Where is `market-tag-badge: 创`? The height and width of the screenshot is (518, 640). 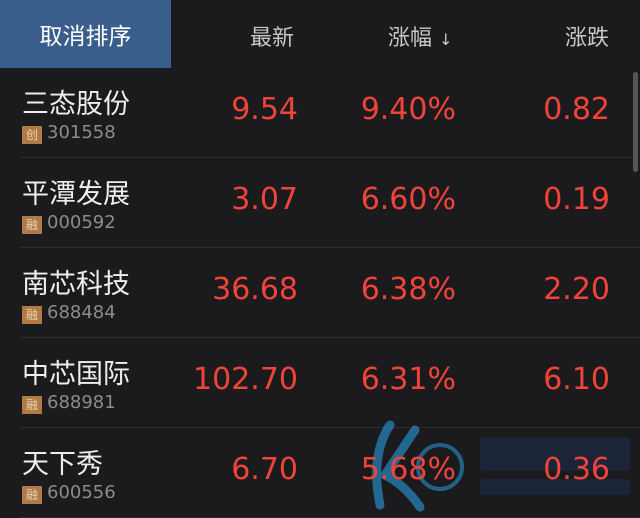 market-tag-badge: 创 is located at coordinates (32, 135).